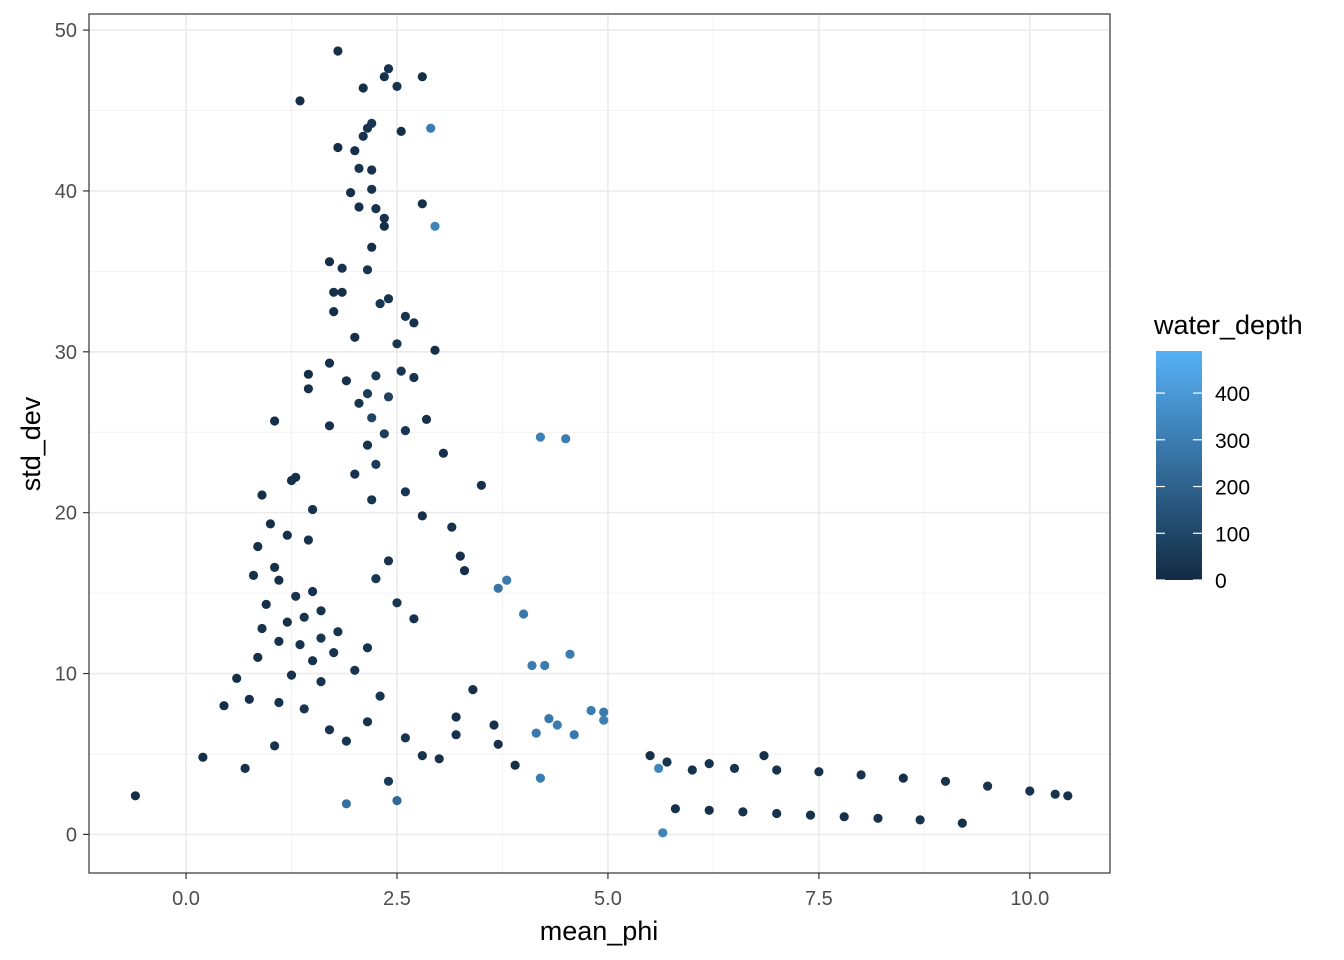  I want to click on y-tick-label: 50, so click(66, 31).